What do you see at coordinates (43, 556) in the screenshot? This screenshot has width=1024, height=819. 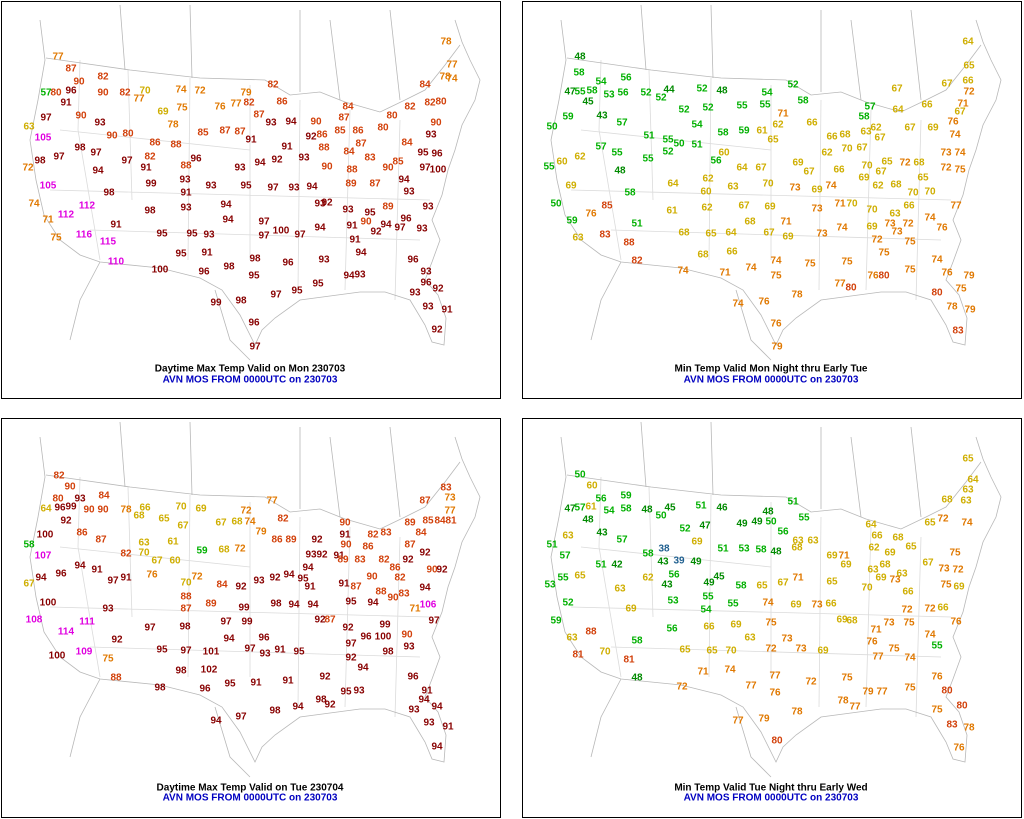 I see `temperature-label: 107` at bounding box center [43, 556].